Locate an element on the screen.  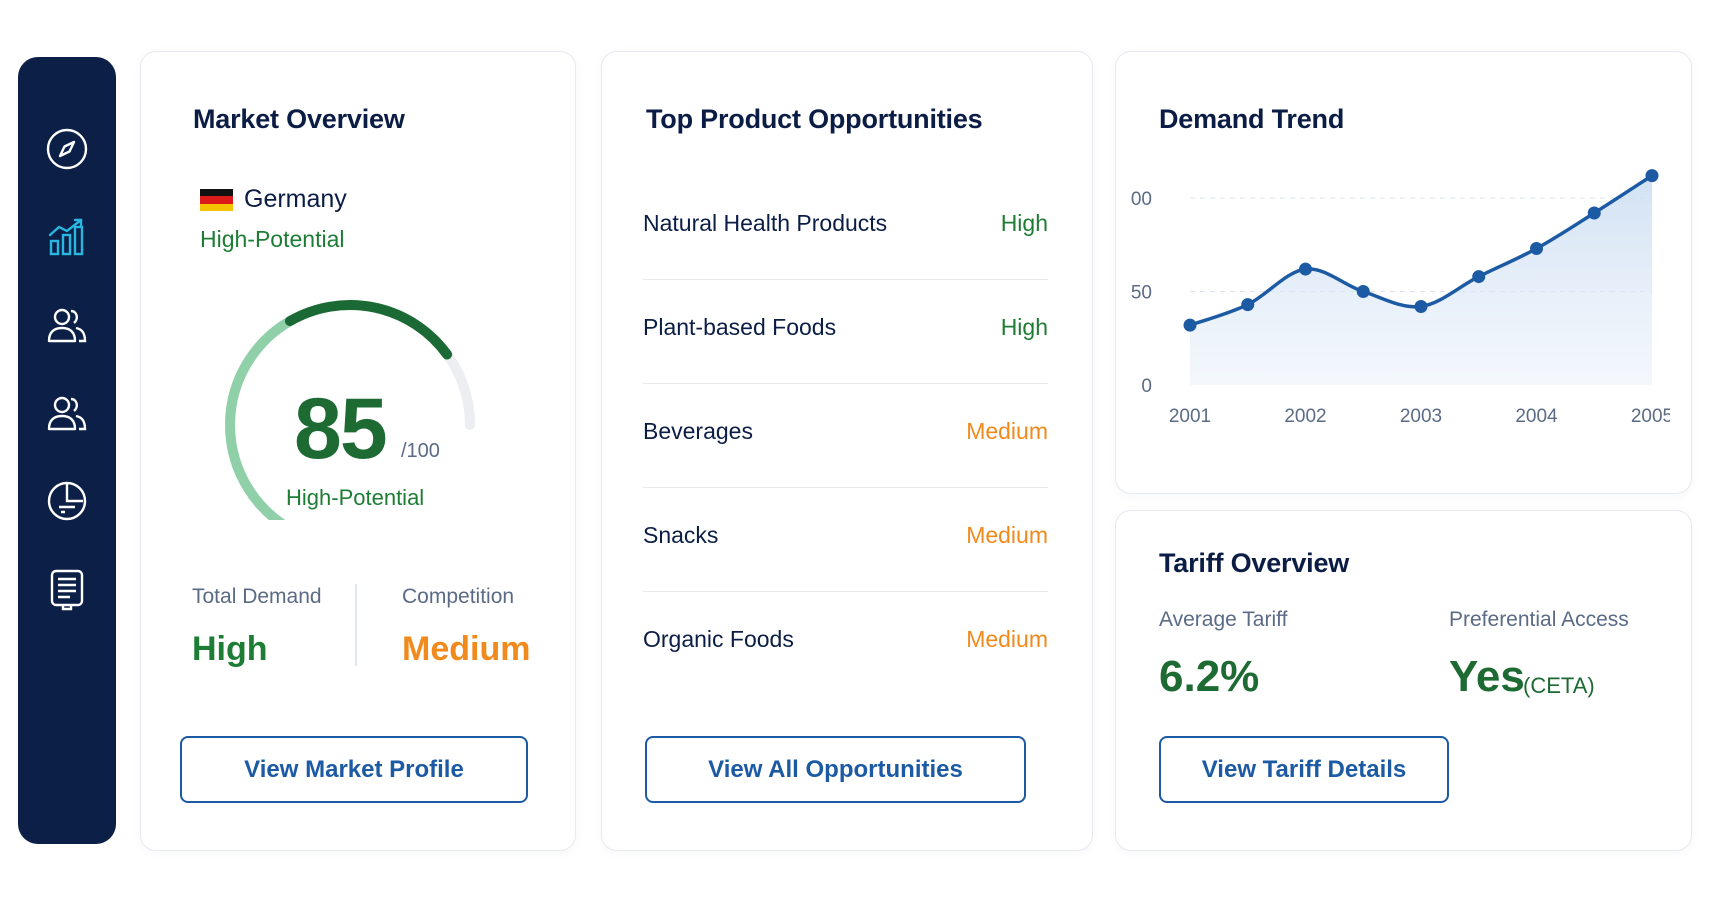
gauge-label: High-Potential is located at coordinates (355, 497).